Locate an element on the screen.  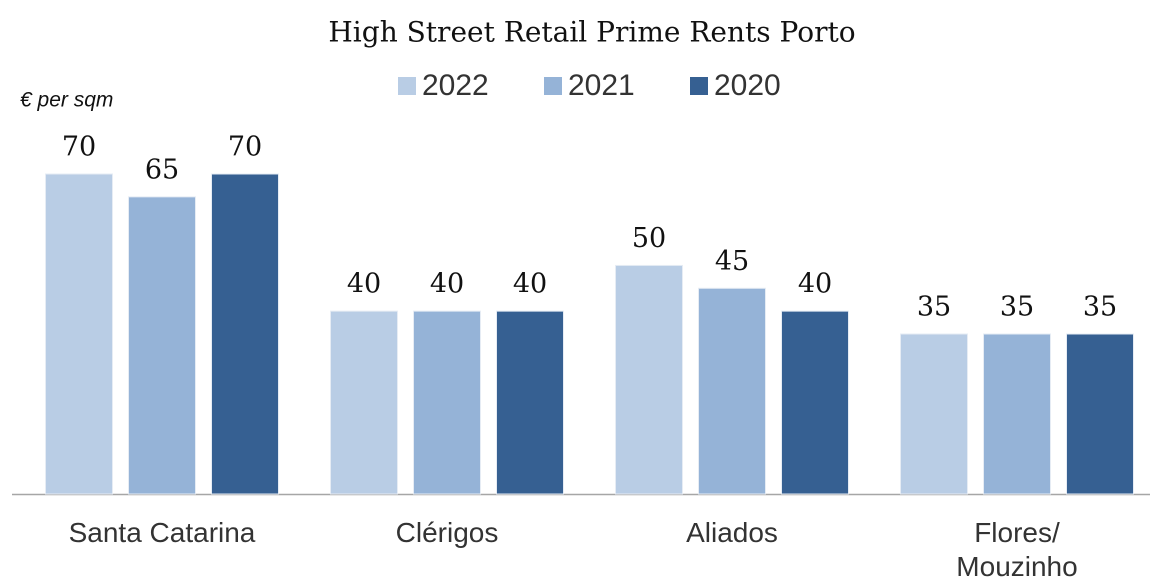
chart-title: High Street Retail Prime Rents Porto is located at coordinates (591, 32).